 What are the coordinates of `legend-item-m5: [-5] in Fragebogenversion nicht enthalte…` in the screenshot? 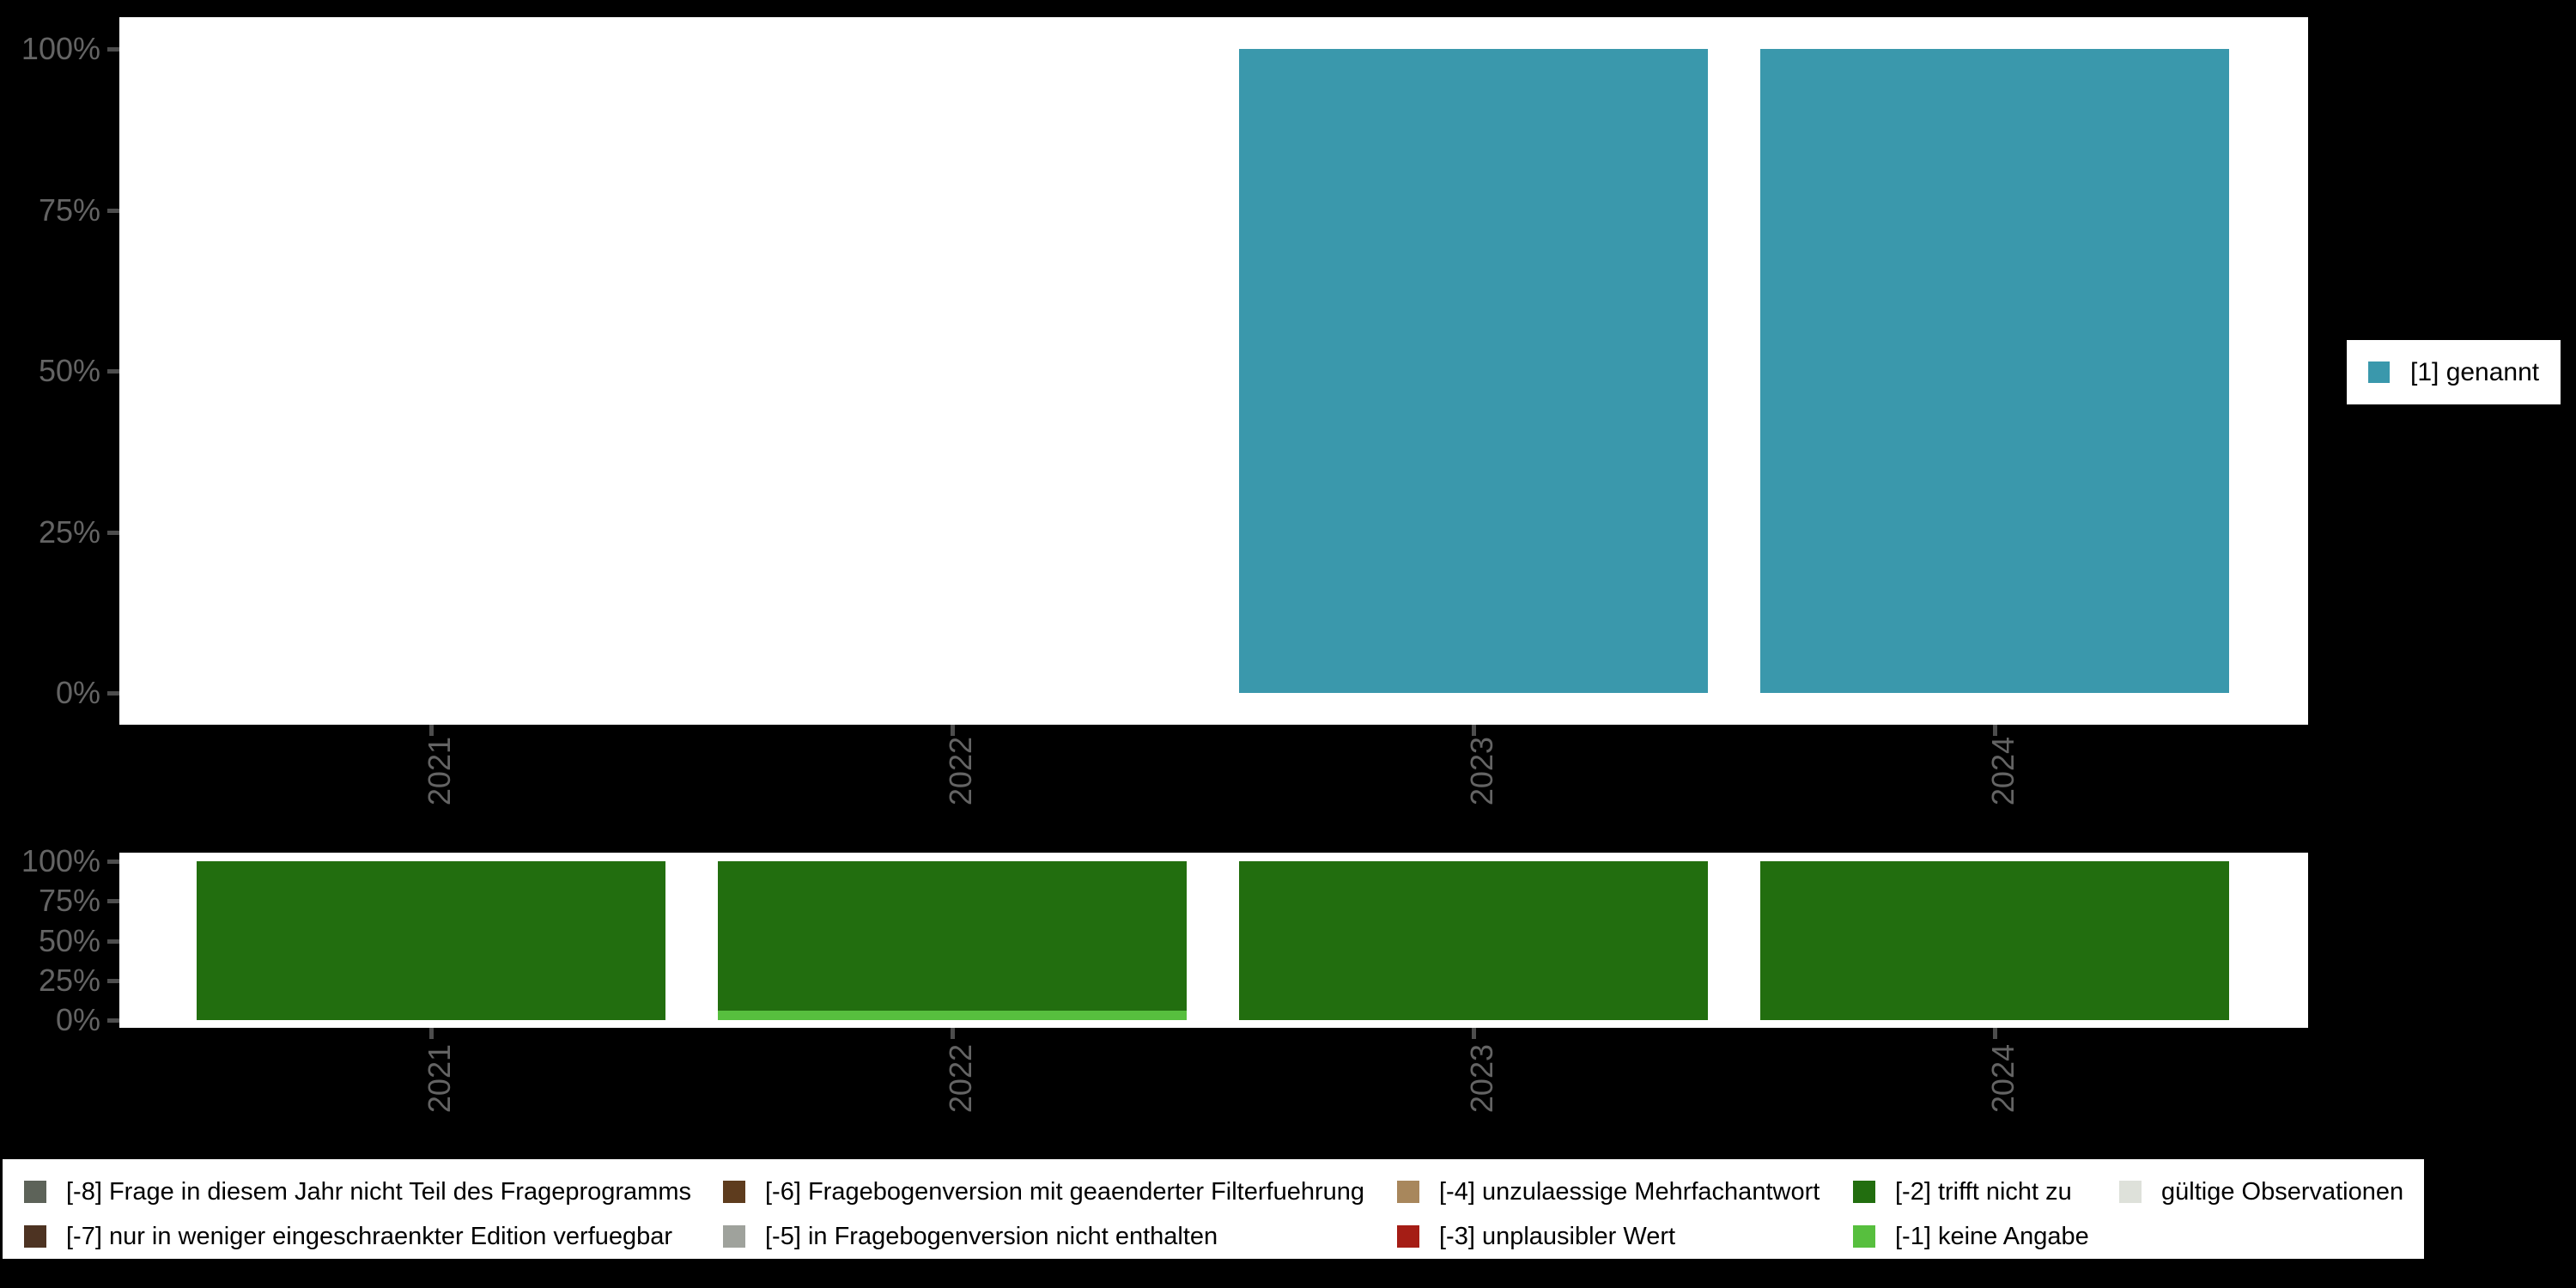 It's located at (970, 1236).